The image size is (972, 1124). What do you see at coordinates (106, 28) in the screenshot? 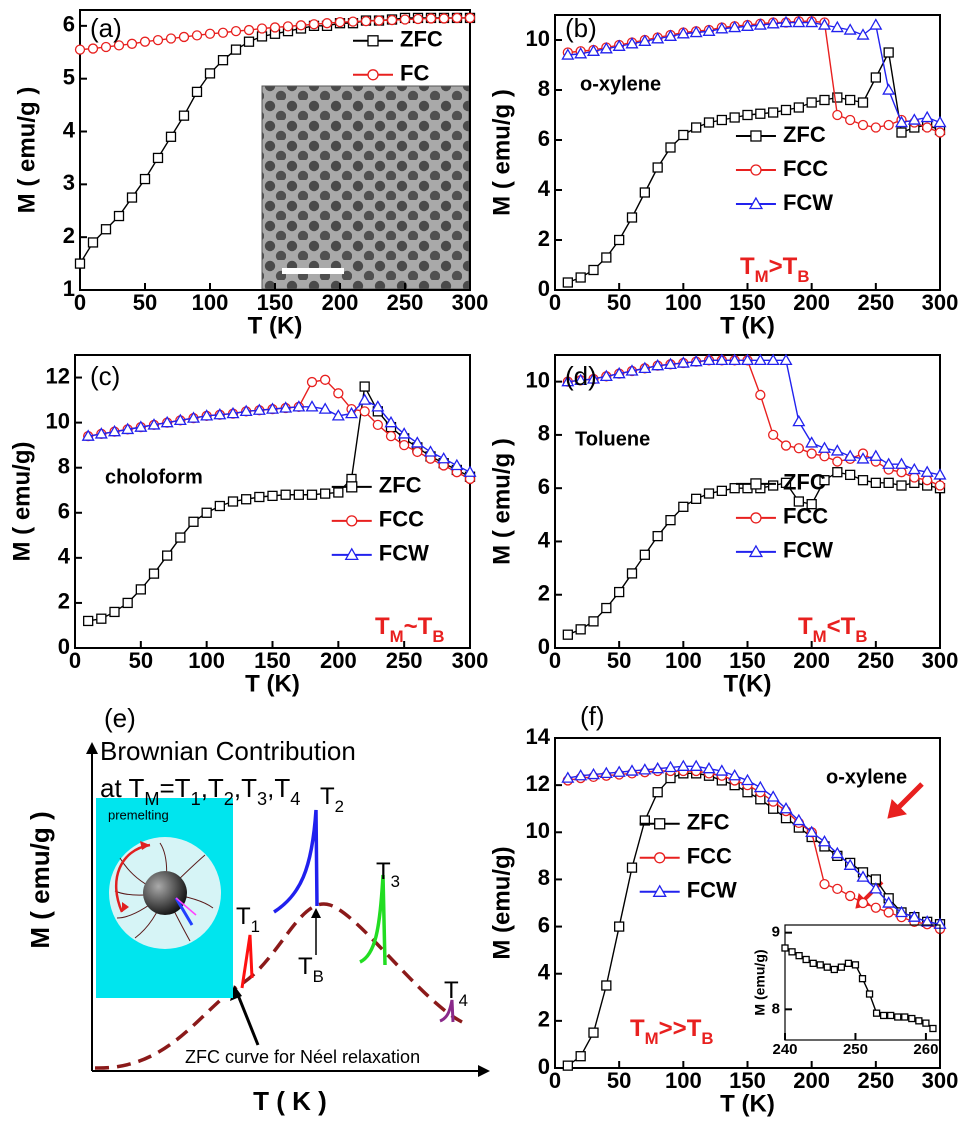
I see `panel-label: (a)` at bounding box center [106, 28].